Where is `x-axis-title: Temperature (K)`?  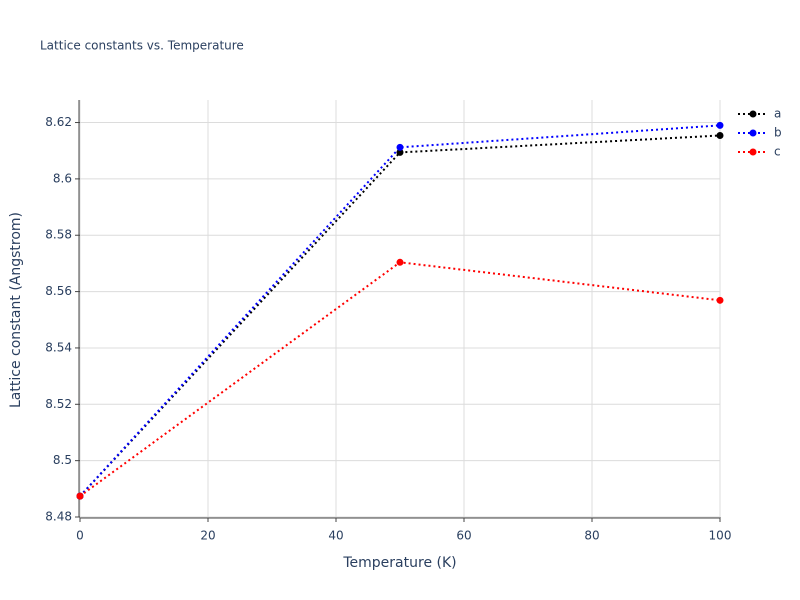 x-axis-title: Temperature (K) is located at coordinates (399, 563).